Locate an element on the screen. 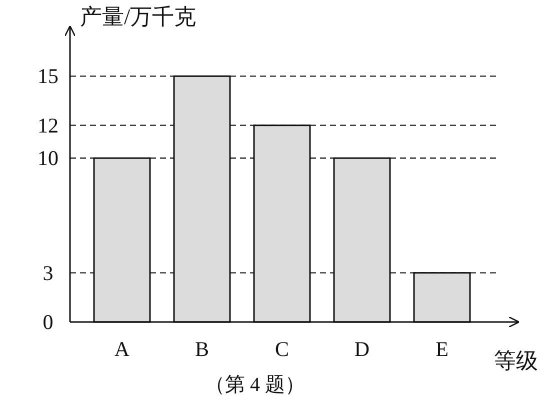  ytick: 0 is located at coordinates (48, 322).